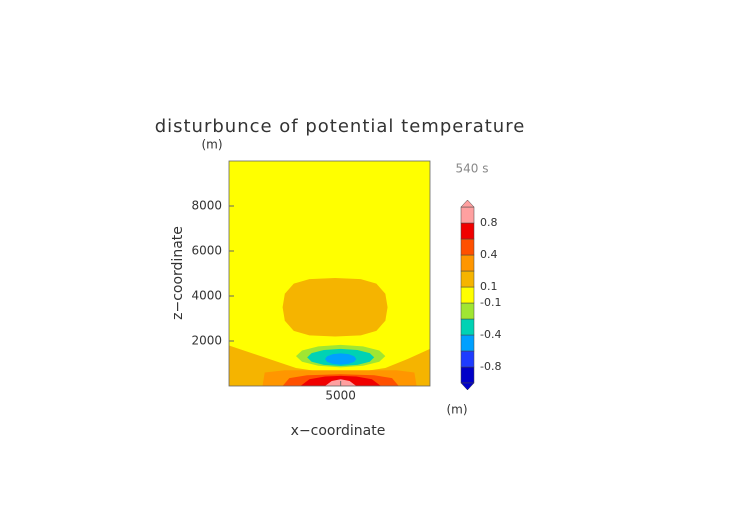  What do you see at coordinates (211, 145) in the screenshot?
I see `y-unit: (m)` at bounding box center [211, 145].